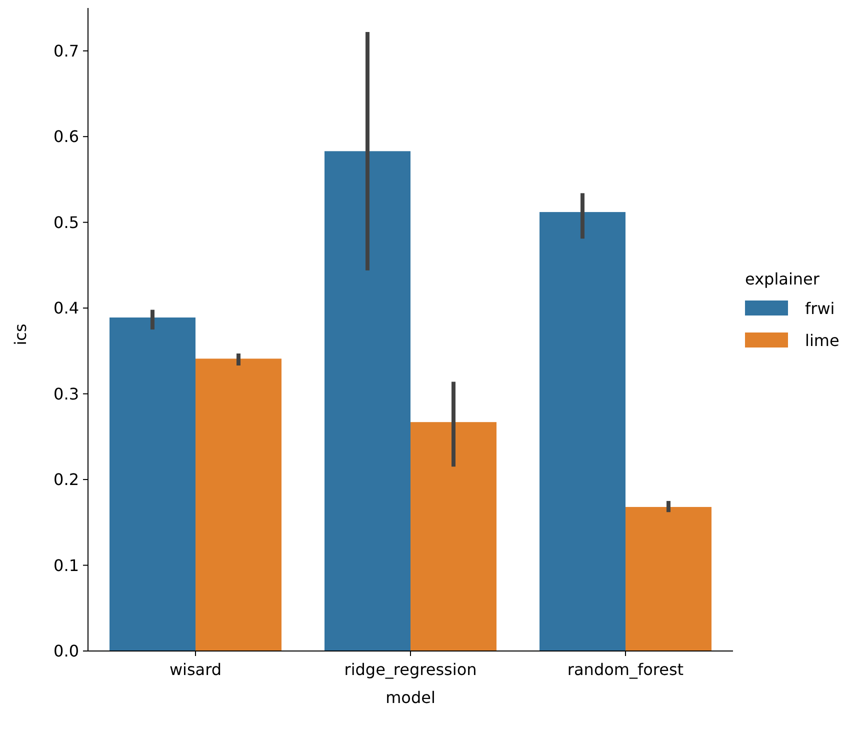  What do you see at coordinates (66, 136) in the screenshot?
I see `y-tick-label: 0.6` at bounding box center [66, 136].